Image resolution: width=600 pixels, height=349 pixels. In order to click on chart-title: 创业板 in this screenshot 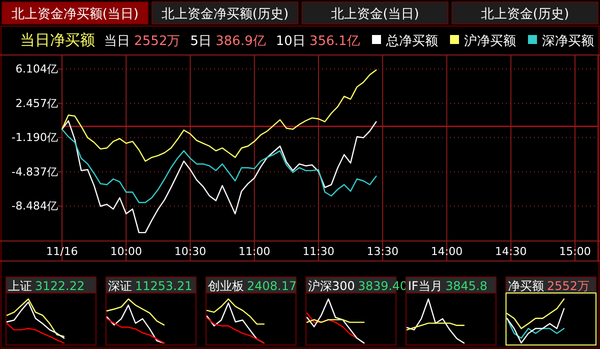, I will do `click(226, 286)`.